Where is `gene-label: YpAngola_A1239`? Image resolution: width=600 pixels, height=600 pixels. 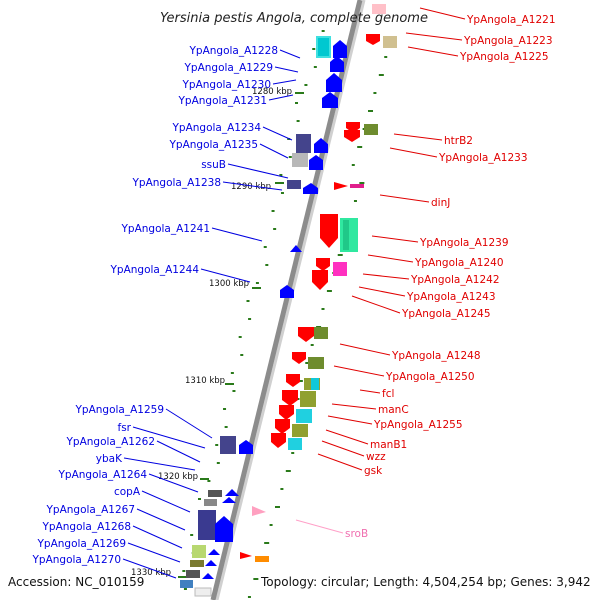
gene-label: YpAngola_A1239 is located at coordinates (464, 243).